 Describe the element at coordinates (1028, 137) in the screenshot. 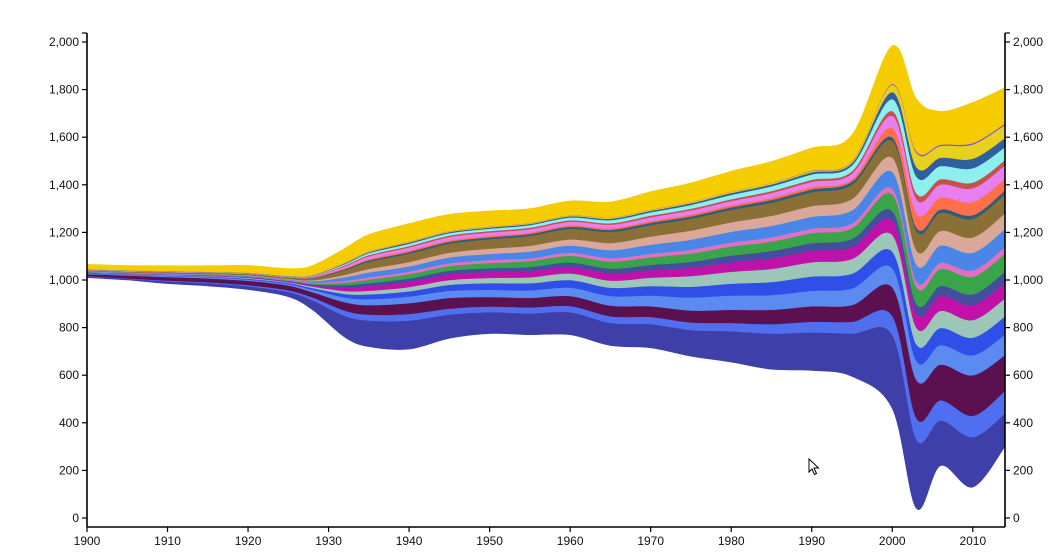

I see `y-tick-label-right: 1,600` at that location.